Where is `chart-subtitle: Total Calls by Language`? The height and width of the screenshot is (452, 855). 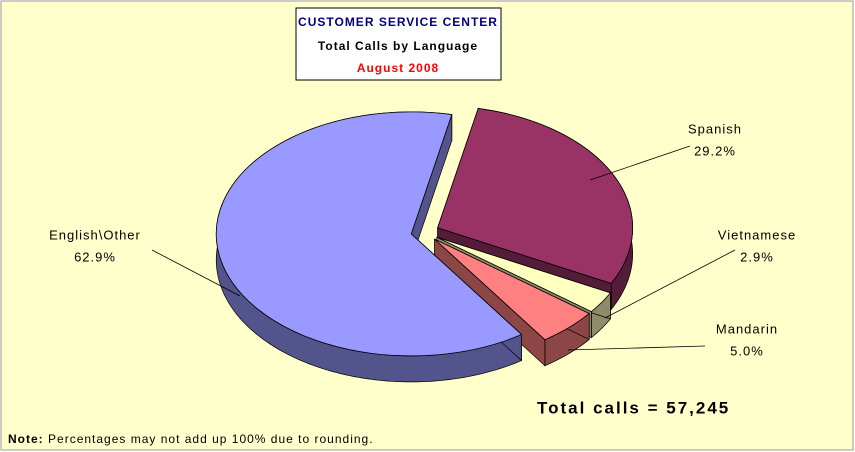
chart-subtitle: Total Calls by Language is located at coordinates (398, 46).